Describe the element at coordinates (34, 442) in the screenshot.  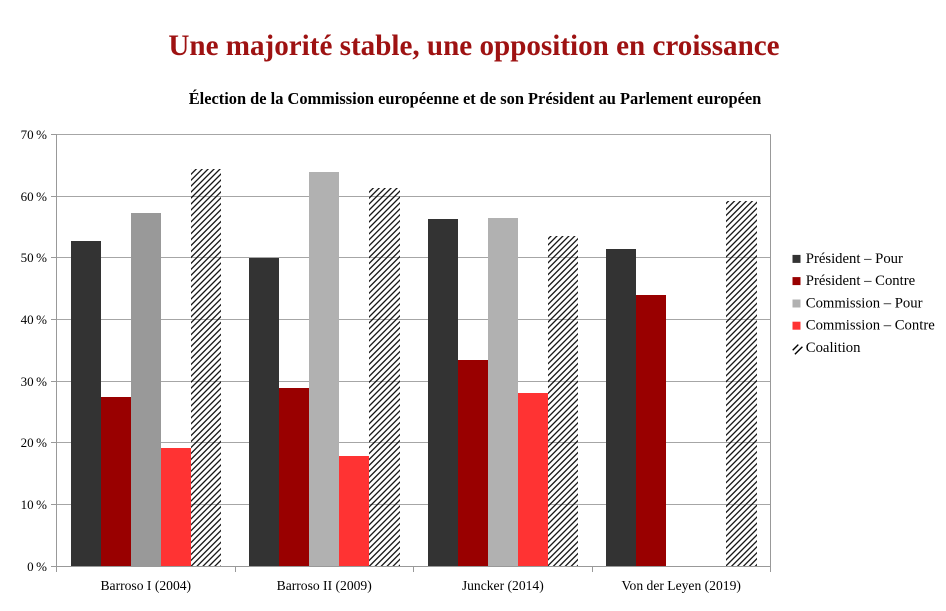
I see `svg-text: 20 %` at that location.